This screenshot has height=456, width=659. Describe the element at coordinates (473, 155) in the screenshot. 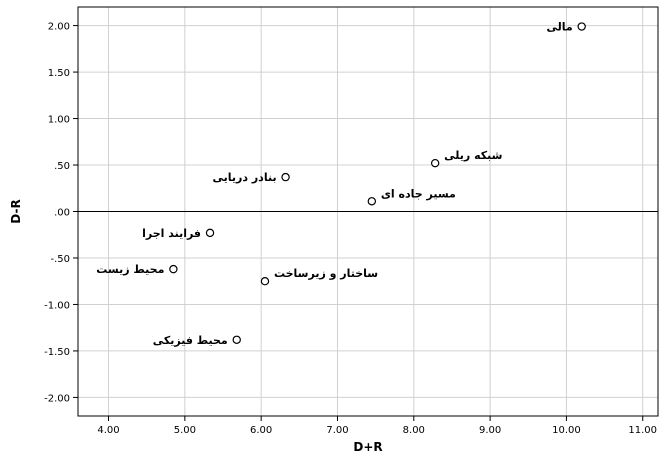

I see `point-label: شبکه ریلی` at that location.